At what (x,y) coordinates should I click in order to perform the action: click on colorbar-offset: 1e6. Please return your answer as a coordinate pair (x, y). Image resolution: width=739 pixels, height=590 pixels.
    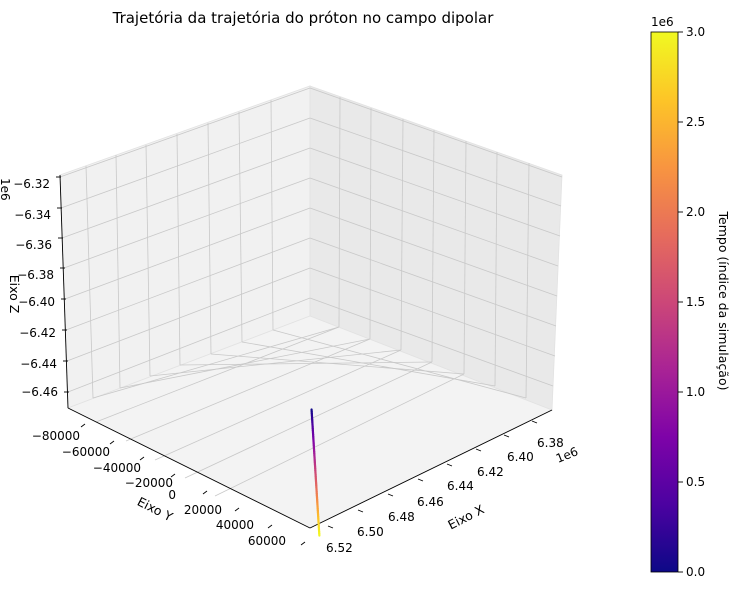
    Looking at the image, I should click on (662, 22).